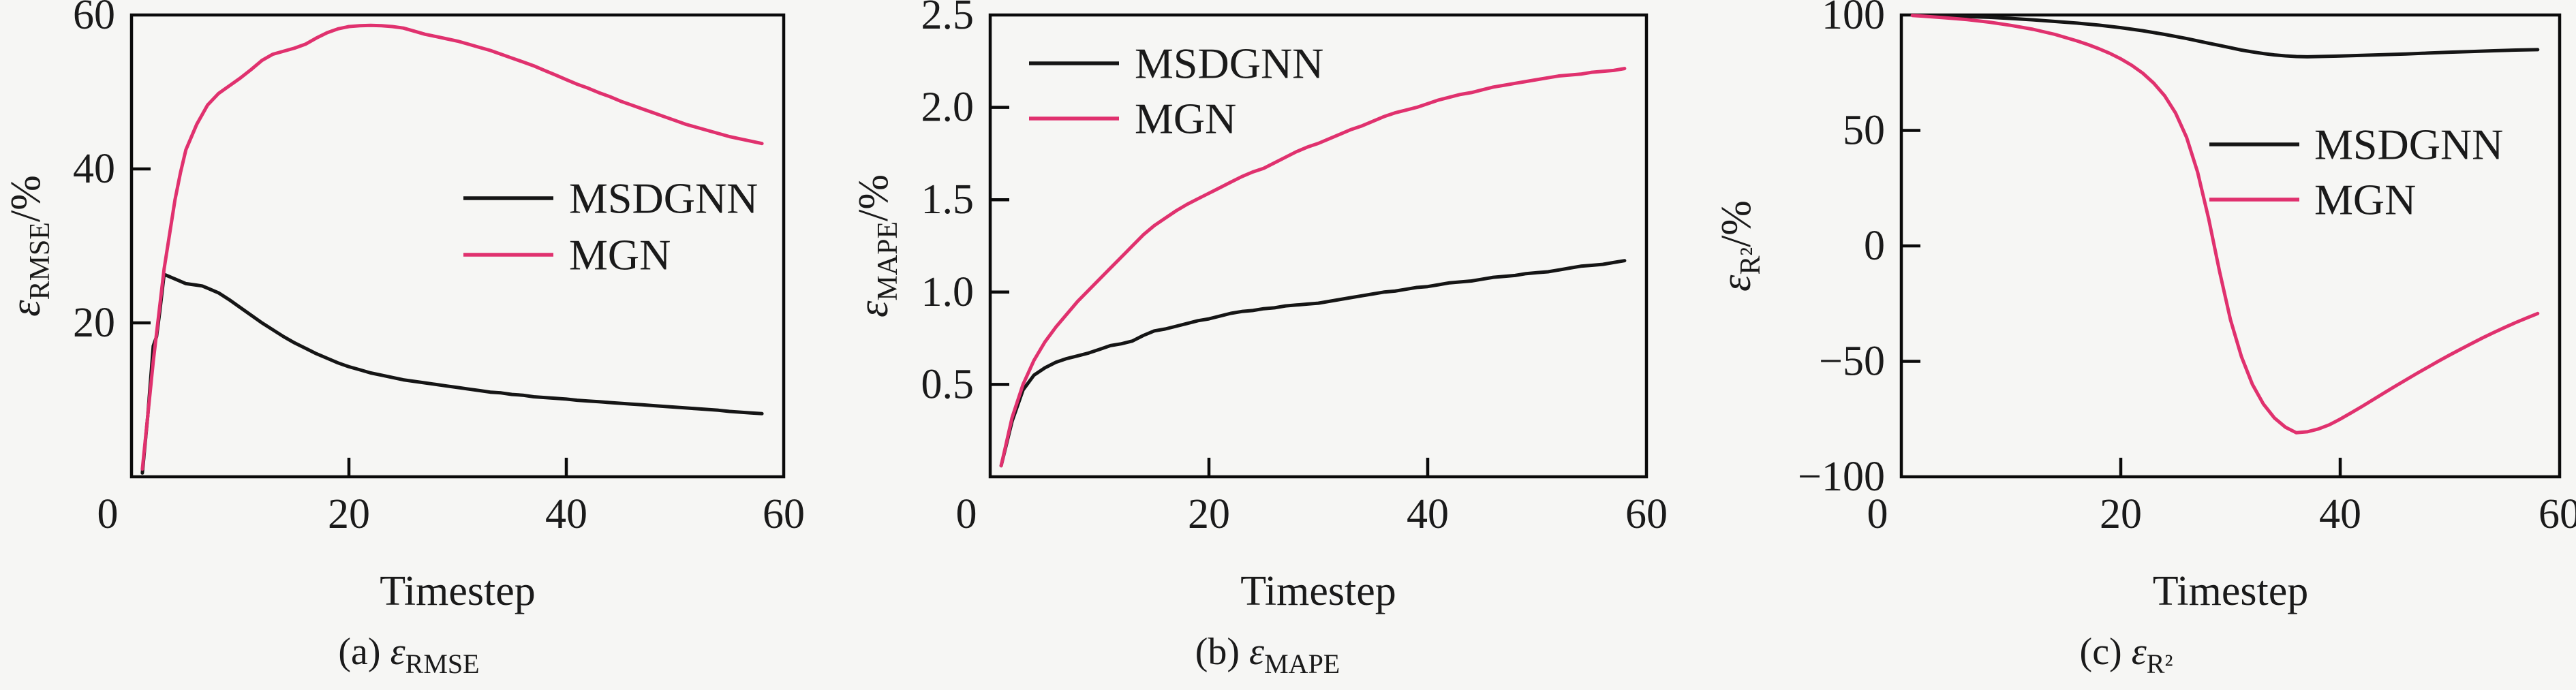 Image resolution: width=2576 pixels, height=690 pixels. Describe the element at coordinates (1864, 131) in the screenshot. I see `y-tick-label: 50` at that location.